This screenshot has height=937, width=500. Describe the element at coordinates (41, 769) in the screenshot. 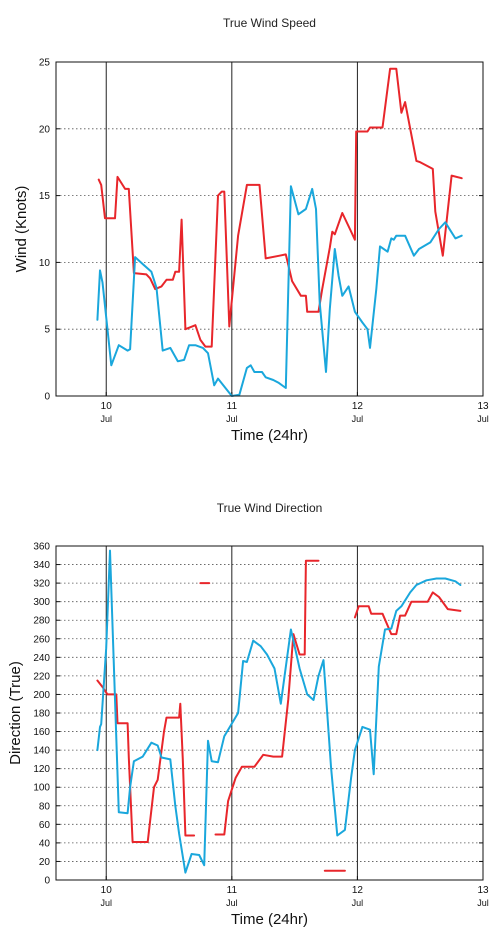

I see `y-tick-label: 120` at that location.